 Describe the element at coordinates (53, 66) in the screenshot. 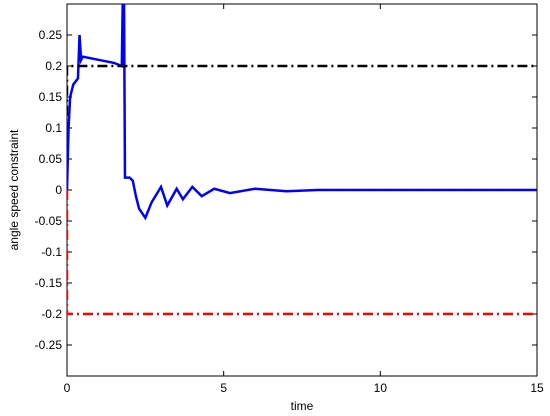

I see `y-tick-label: 0.2` at that location.